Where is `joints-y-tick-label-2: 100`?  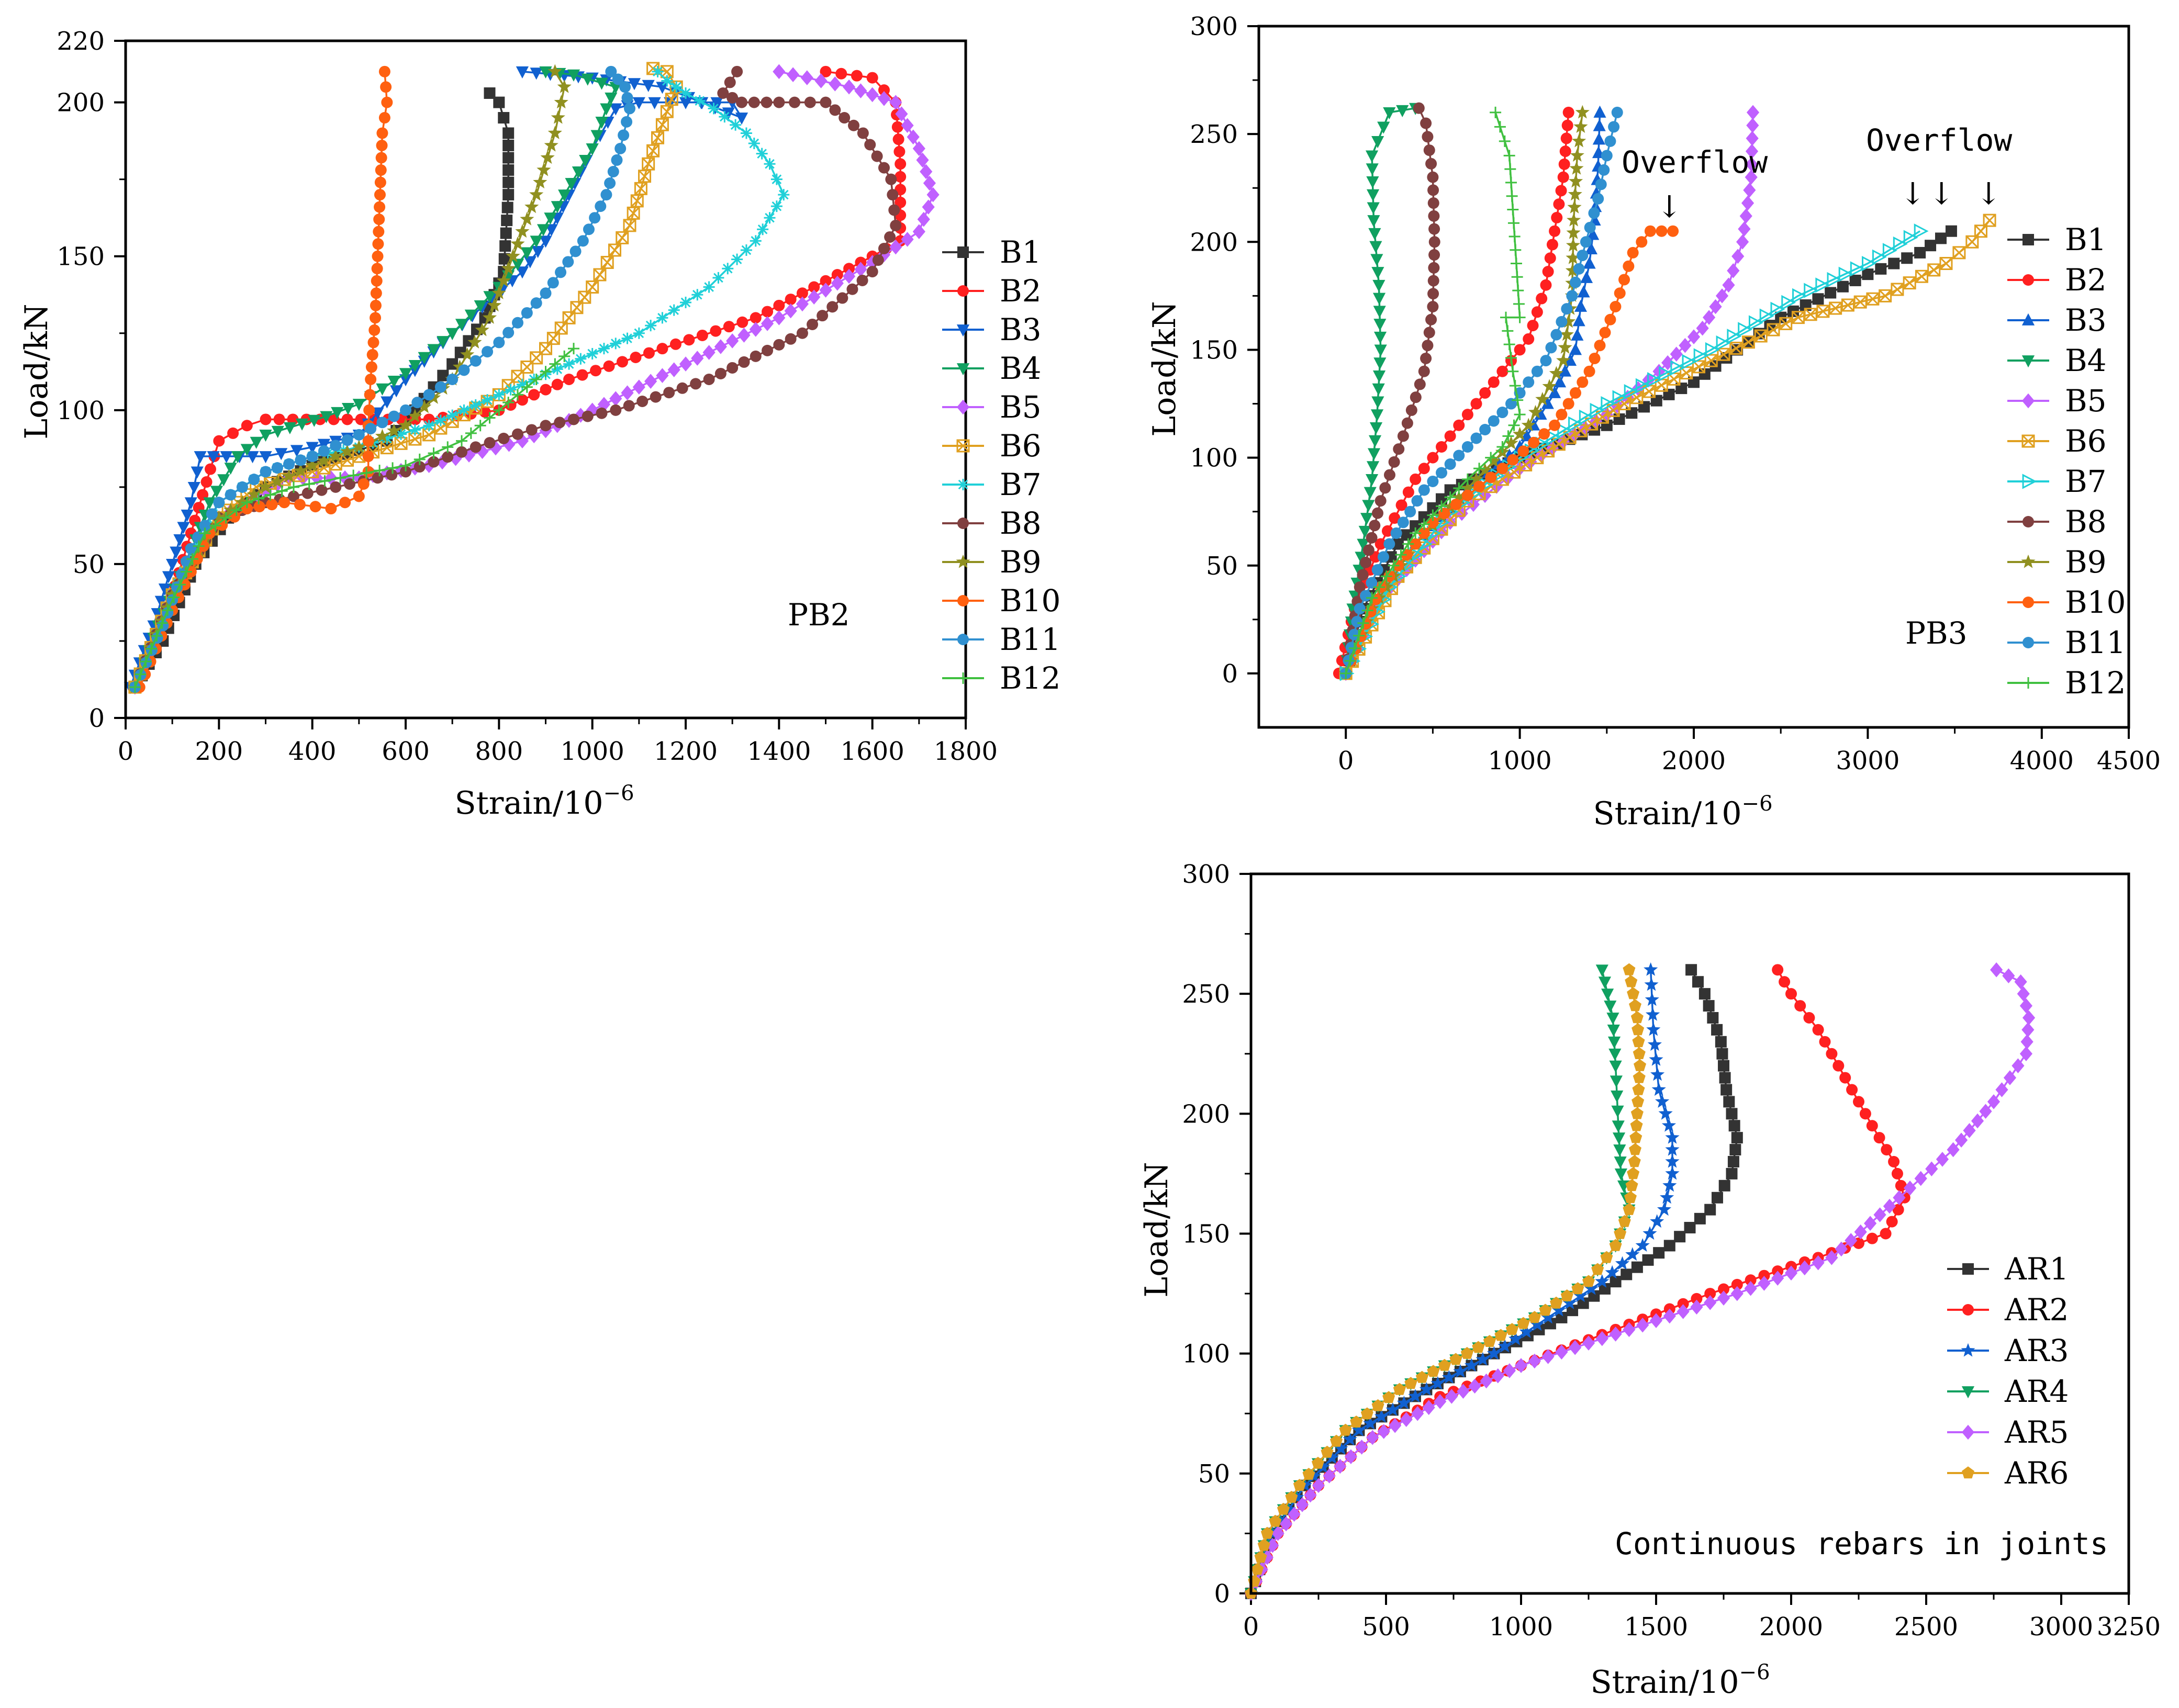
joints-y-tick-label-2: 100 is located at coordinates (1206, 1354).